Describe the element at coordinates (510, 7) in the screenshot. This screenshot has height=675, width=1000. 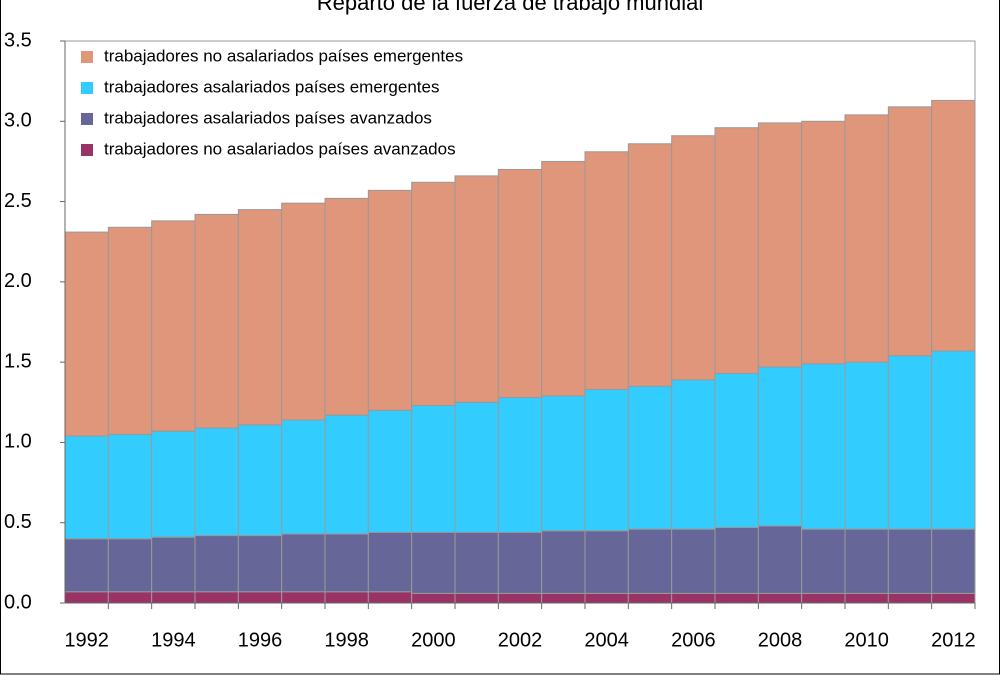
I see `chart-title: Reparto de la fuerza de trabajo mundial` at that location.